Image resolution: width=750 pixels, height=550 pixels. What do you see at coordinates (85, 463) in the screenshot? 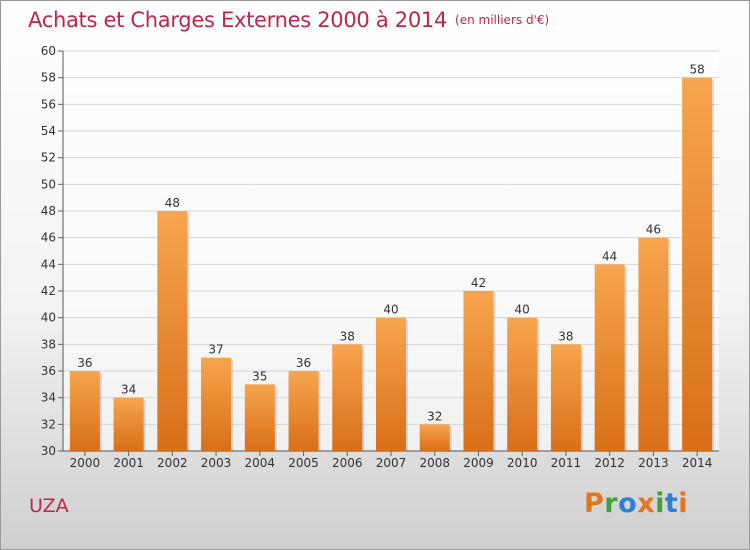
I see `x-tick-label: 2000` at bounding box center [85, 463].